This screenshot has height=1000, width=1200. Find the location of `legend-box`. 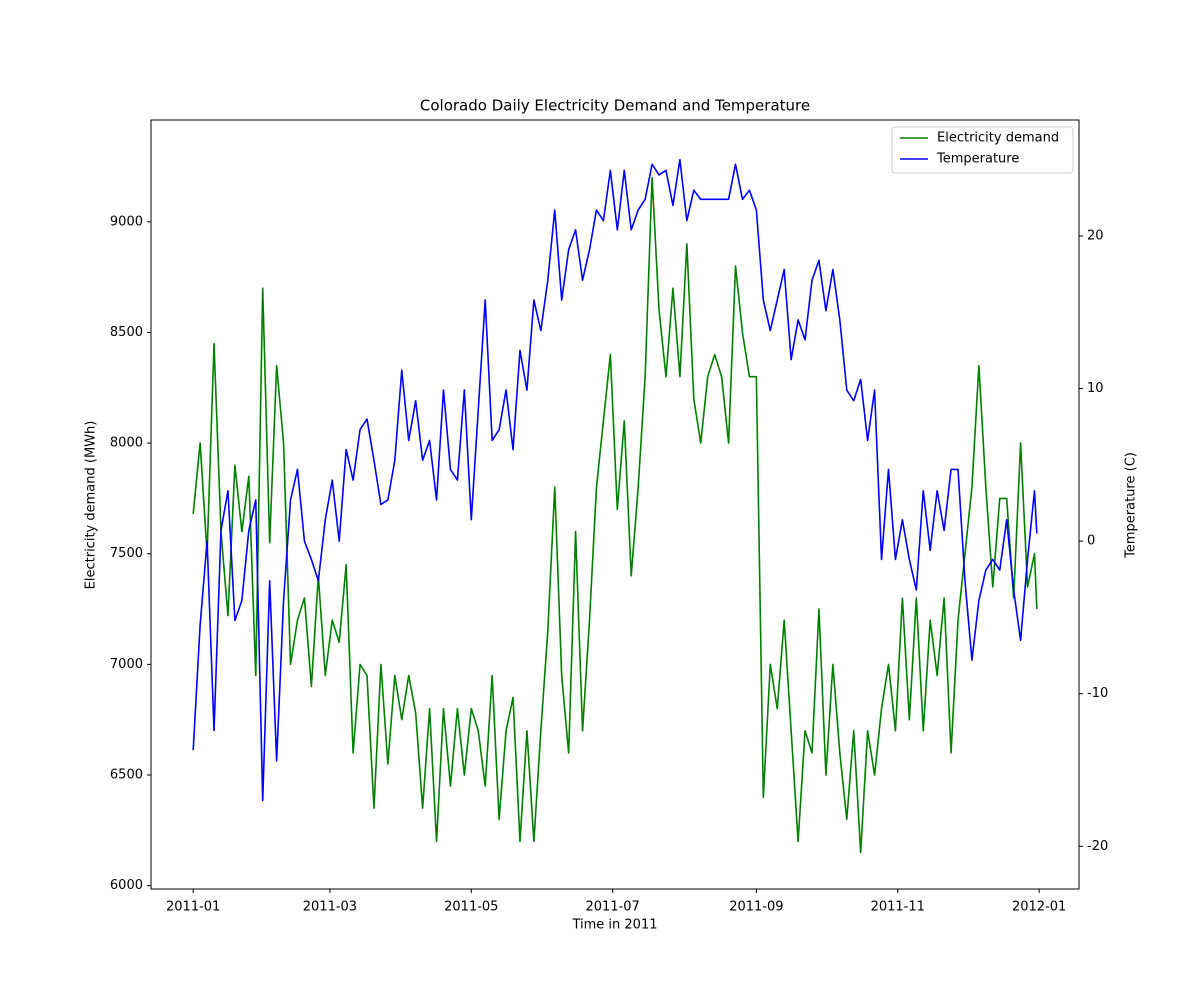

legend-box is located at coordinates (982, 150).